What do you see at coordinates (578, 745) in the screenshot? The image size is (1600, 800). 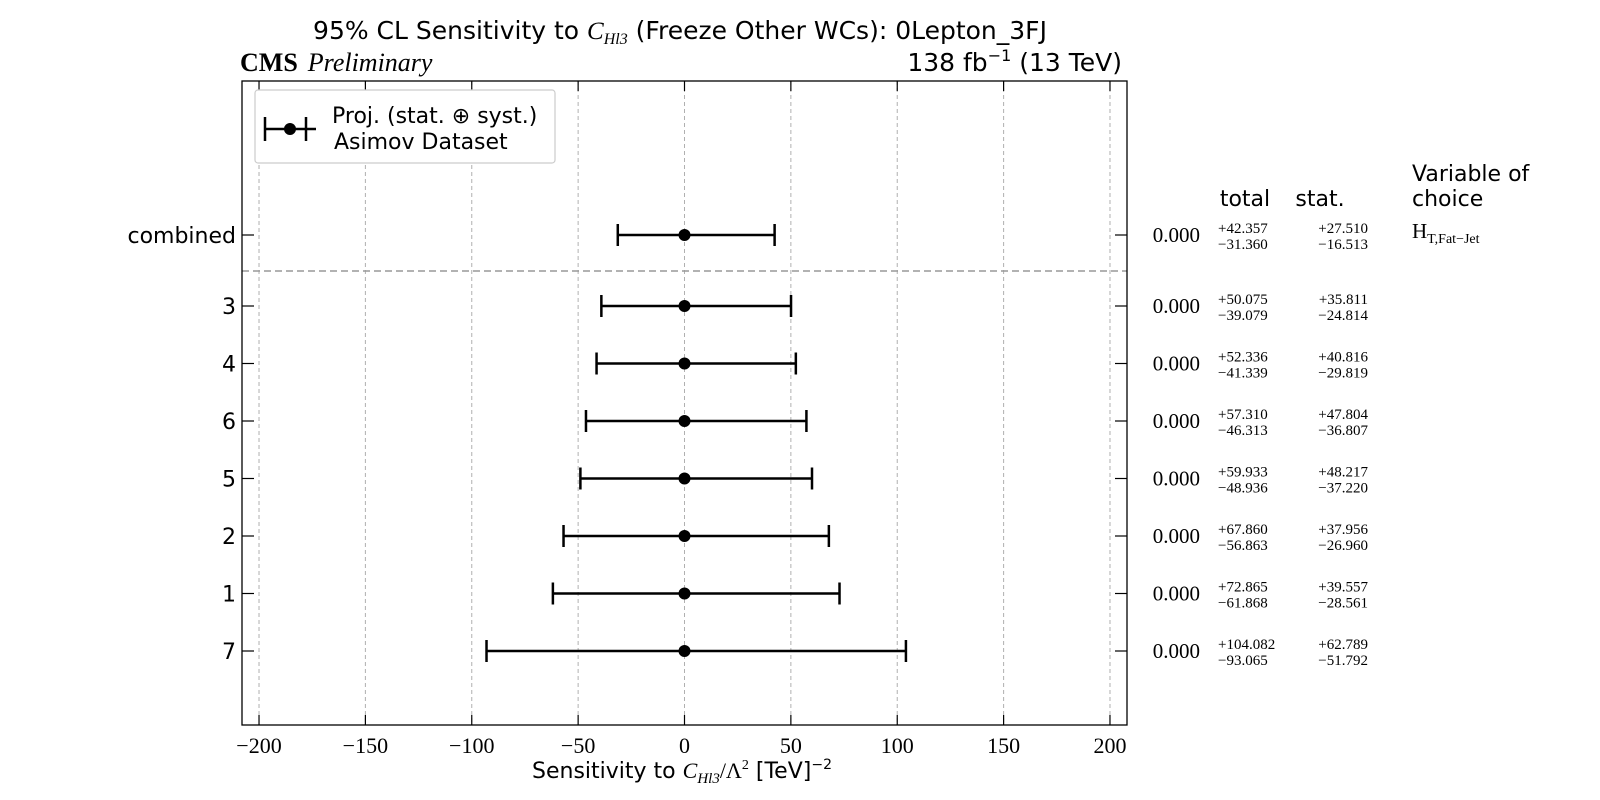 I see `x-tick-label: −50` at bounding box center [578, 745].